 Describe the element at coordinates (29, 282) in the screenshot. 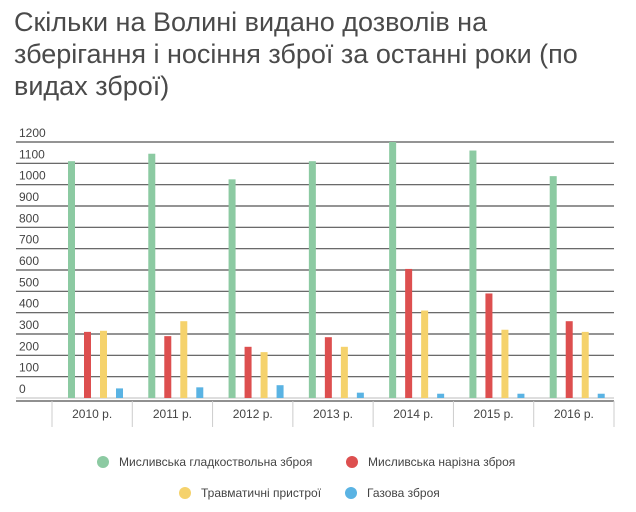

I see `y-tick-label: 500` at that location.